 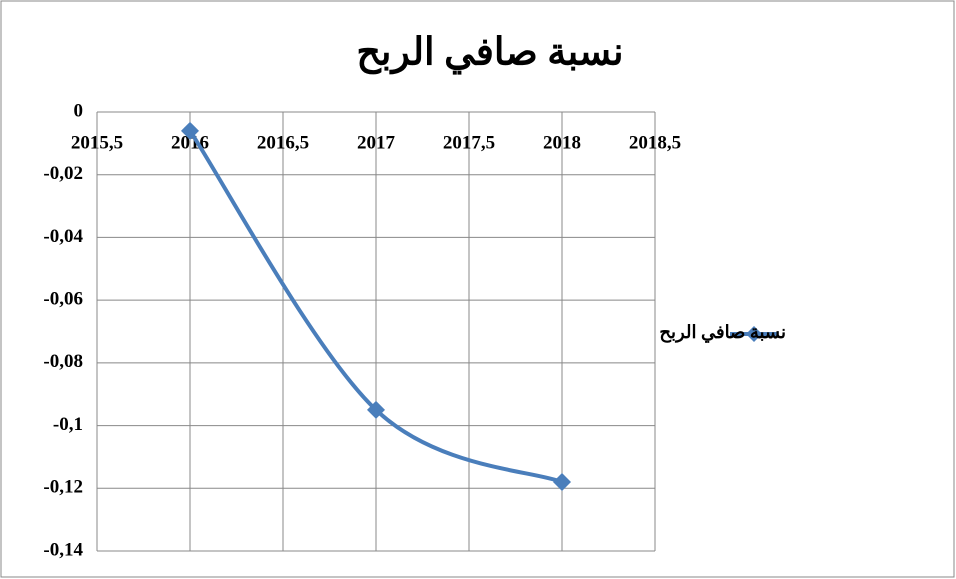 I want to click on x-tick-label: 2017, so click(x=376, y=142).